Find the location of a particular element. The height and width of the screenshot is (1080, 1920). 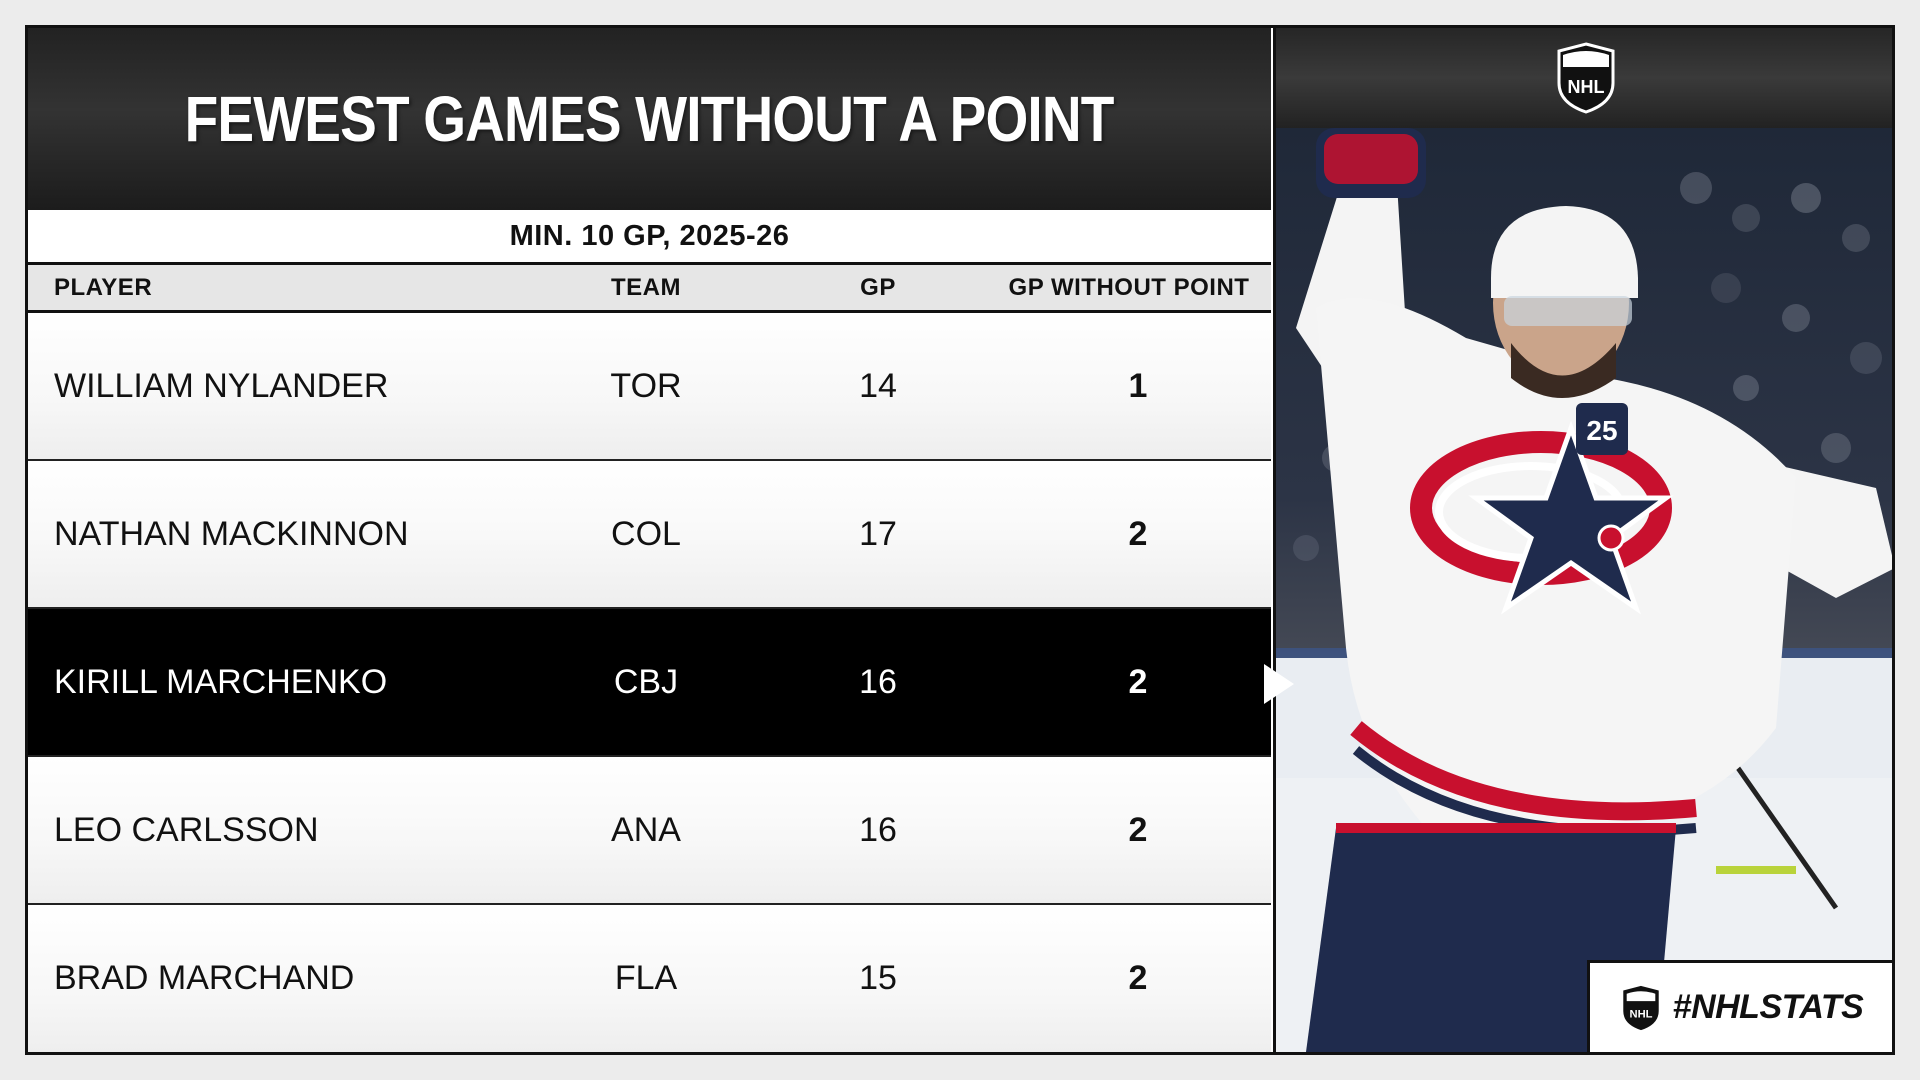

team-abbr: TOR is located at coordinates (646, 386).